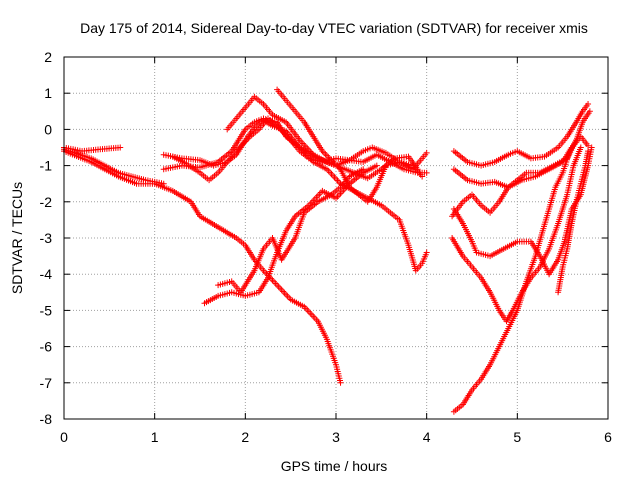 The height and width of the screenshot is (485, 640). Describe the element at coordinates (46, 383) in the screenshot. I see `y-tick-label: -7` at that location.